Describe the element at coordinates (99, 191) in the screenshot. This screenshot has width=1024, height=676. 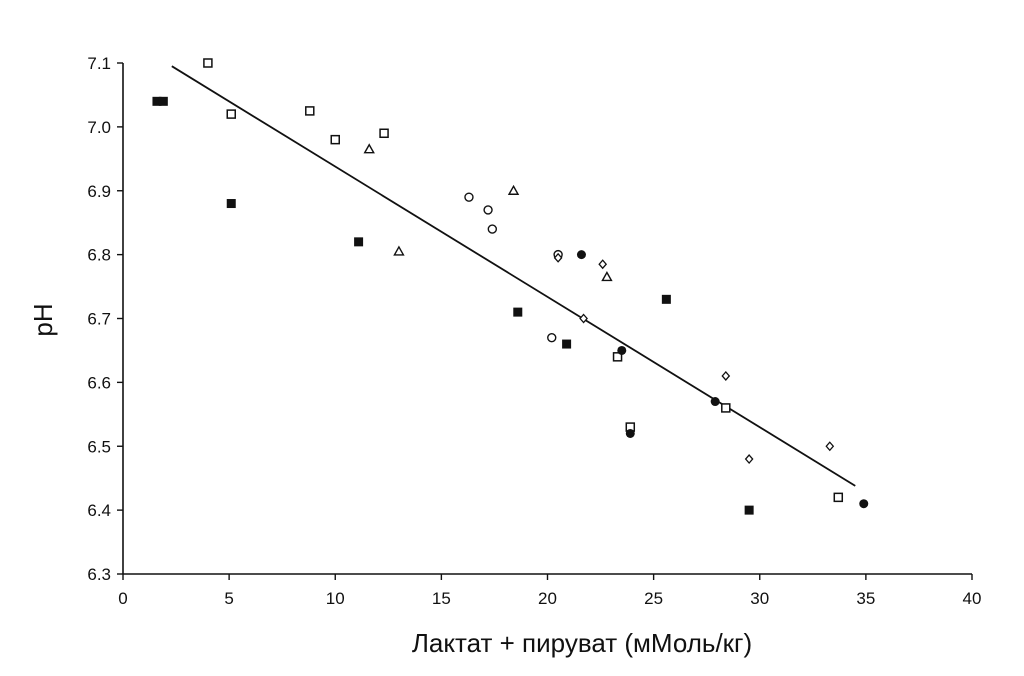
I see `y-tick-label: 6.9` at that location.